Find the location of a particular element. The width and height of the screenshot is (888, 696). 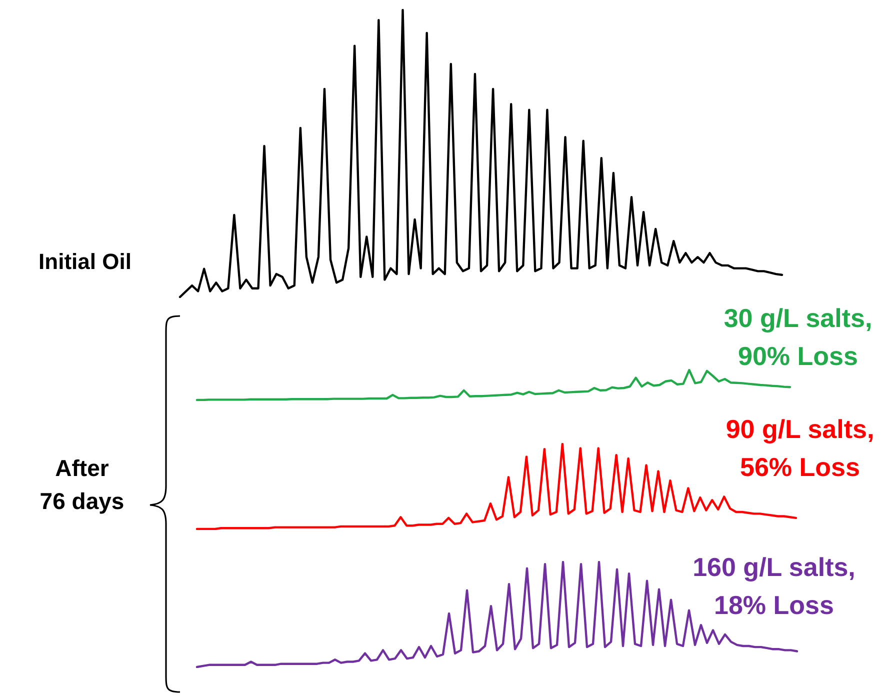

text: Initial Oil is located at coordinates (85, 262).